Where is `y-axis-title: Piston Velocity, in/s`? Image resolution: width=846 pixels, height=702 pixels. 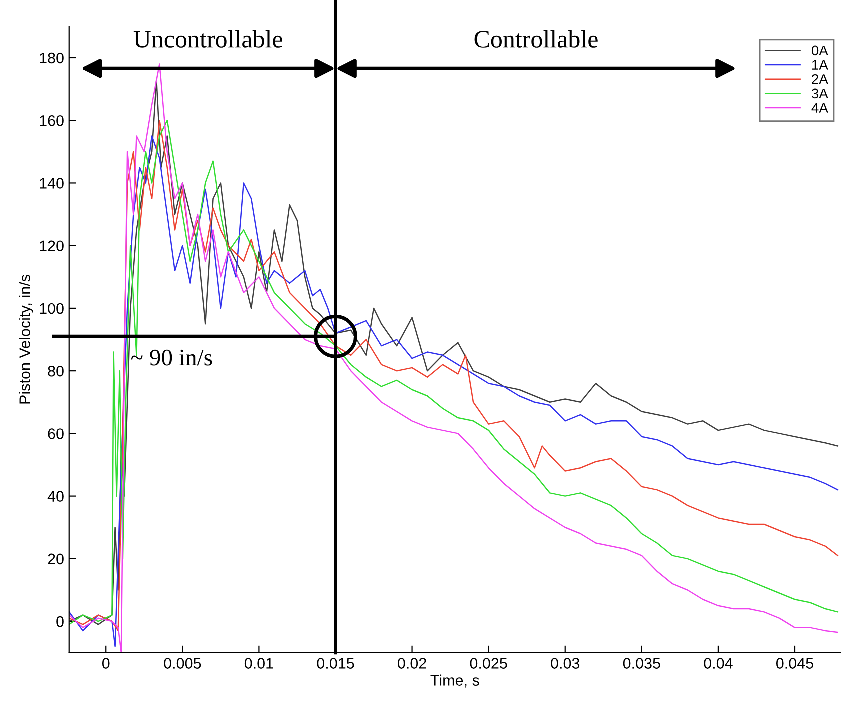 y-axis-title: Piston Velocity, in/s is located at coordinates (26, 339).